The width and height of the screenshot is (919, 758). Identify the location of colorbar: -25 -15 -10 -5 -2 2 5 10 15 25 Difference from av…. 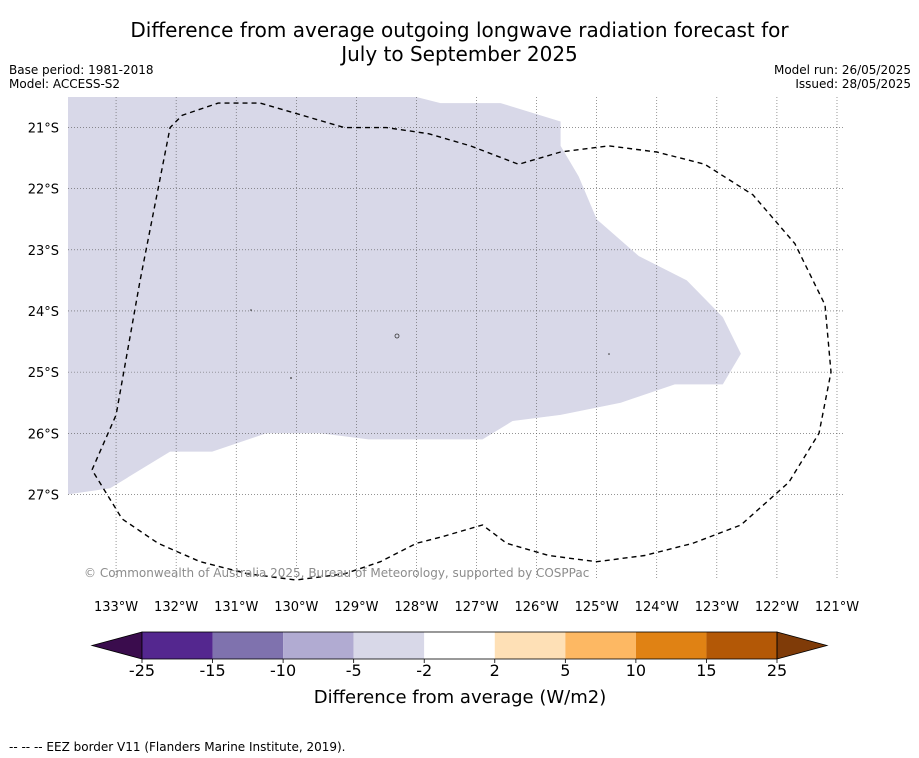
(459, 669).